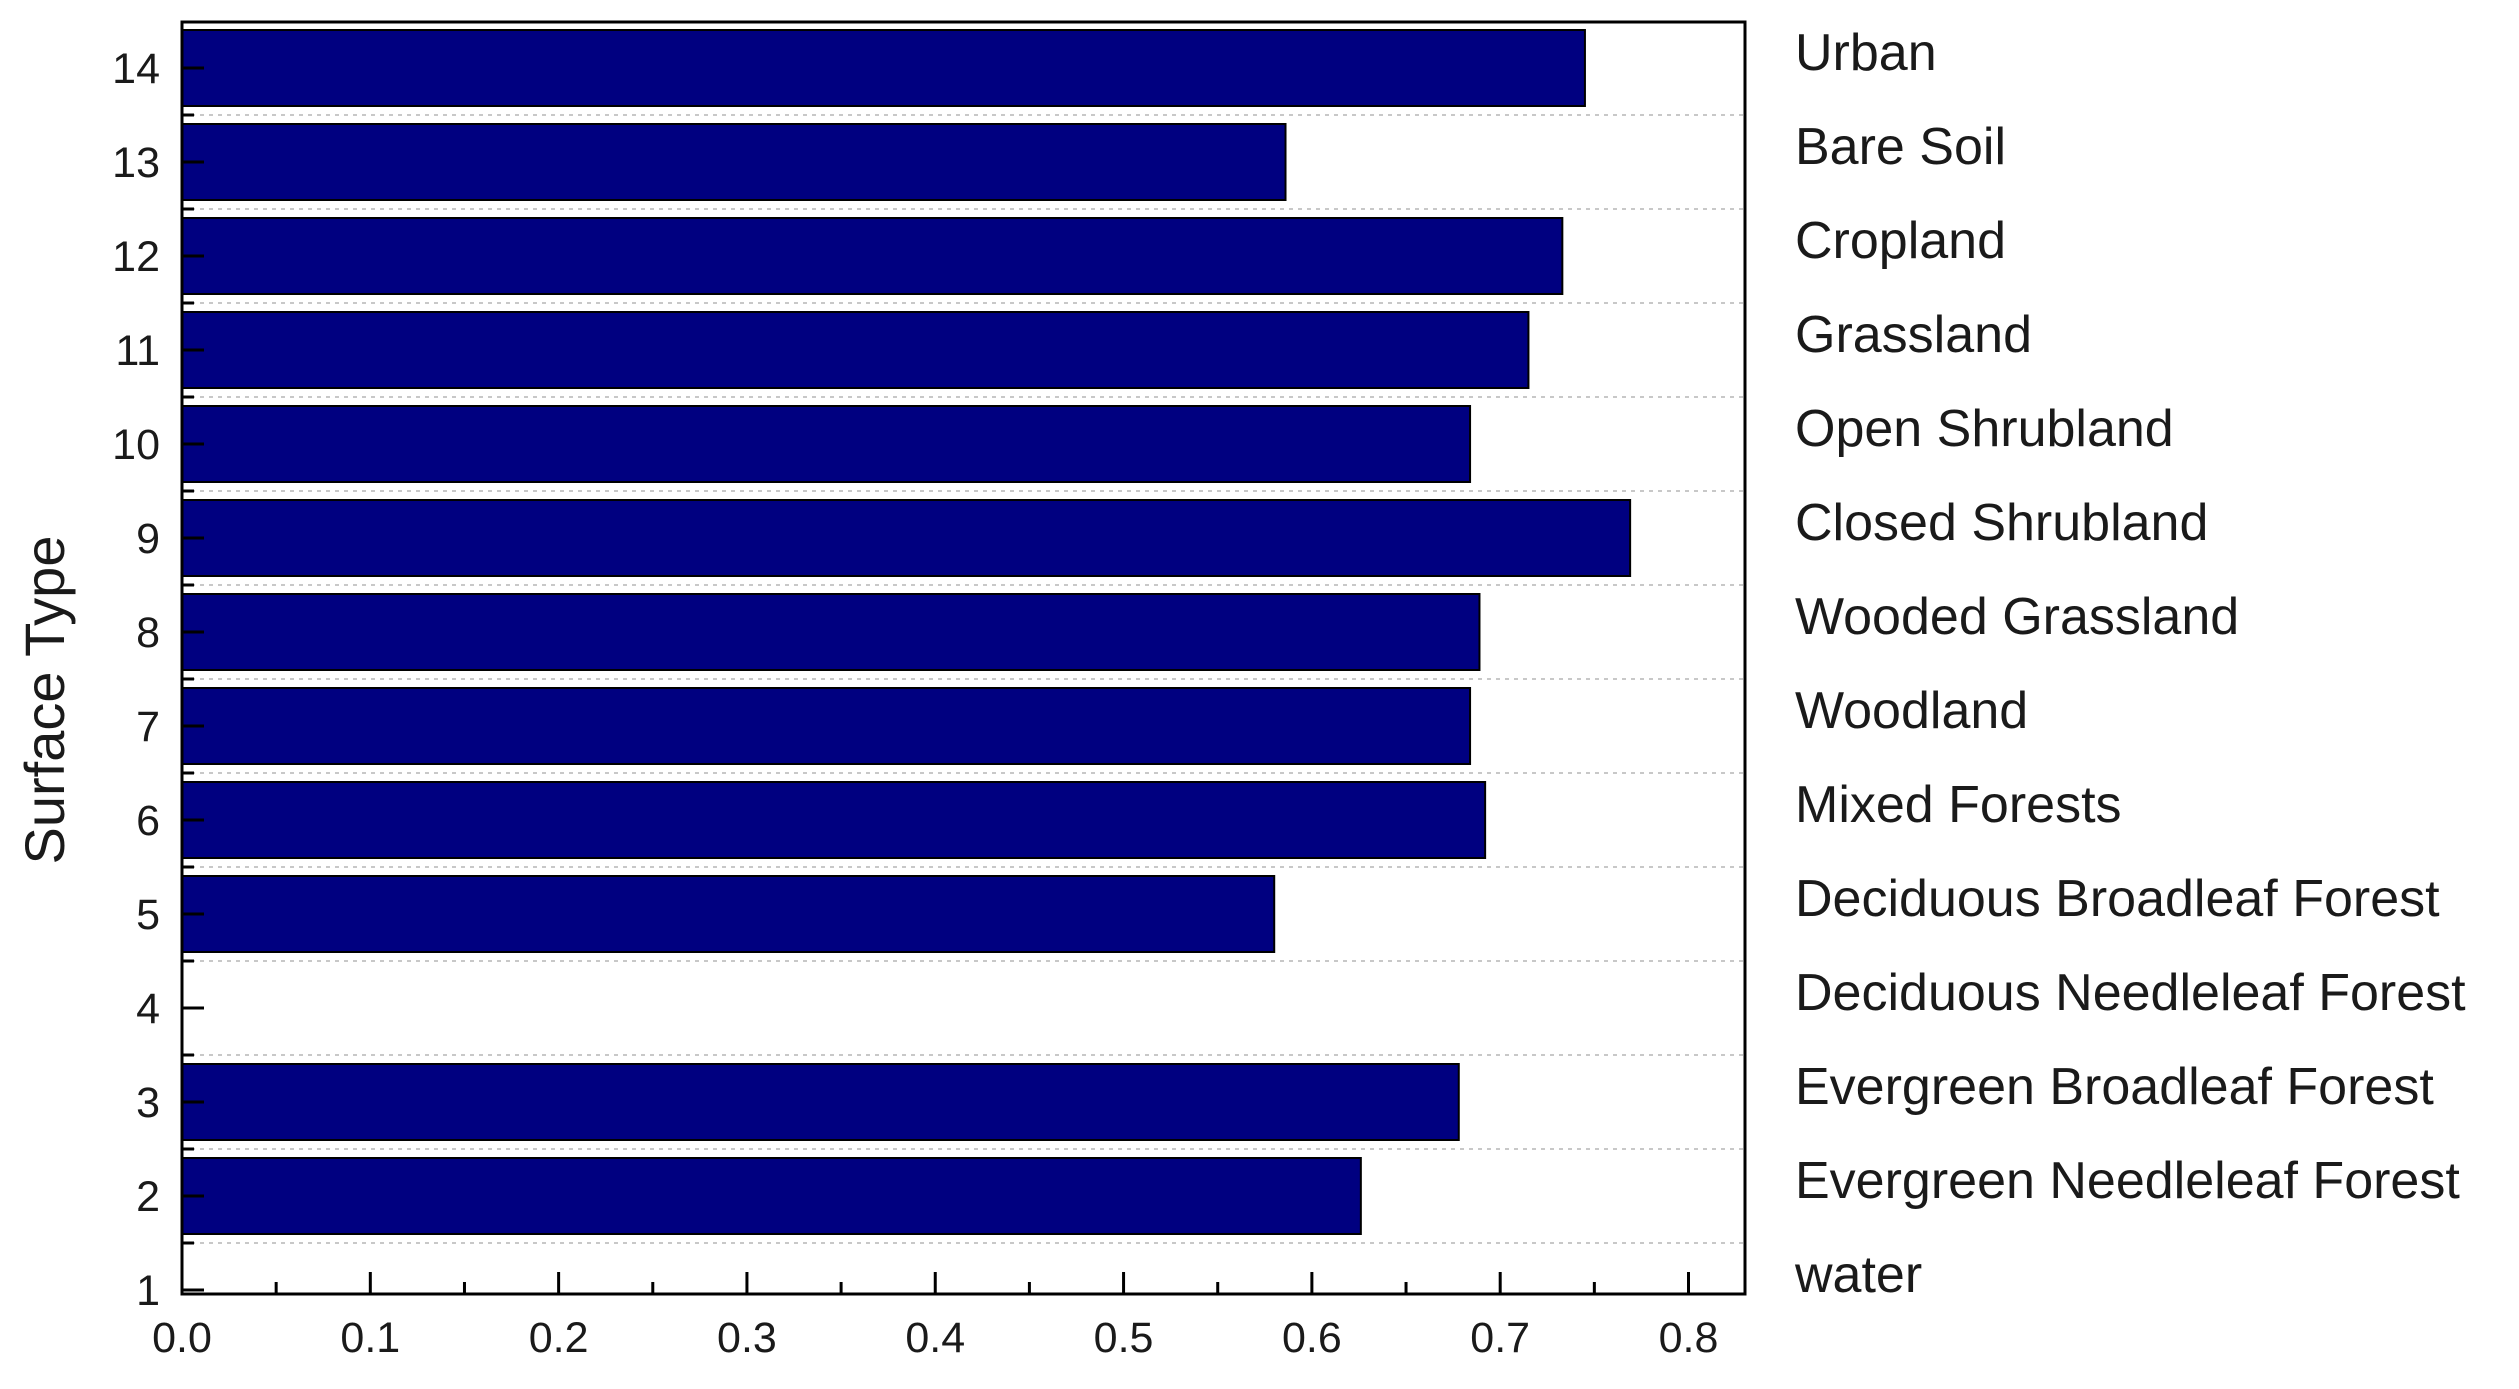 The image size is (2519, 1389). I want to click on x-tick-label: 0.4, so click(935, 1338).